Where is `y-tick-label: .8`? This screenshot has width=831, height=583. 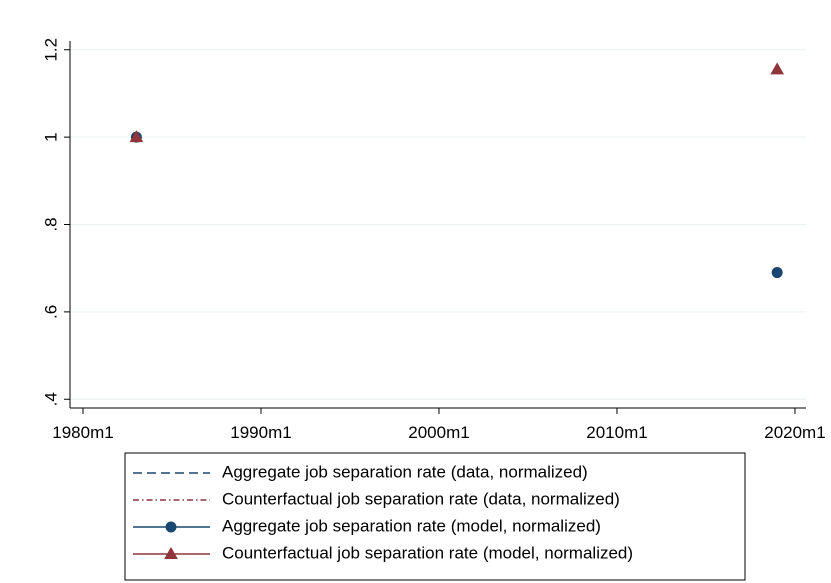 y-tick-label: .8 is located at coordinates (50, 224).